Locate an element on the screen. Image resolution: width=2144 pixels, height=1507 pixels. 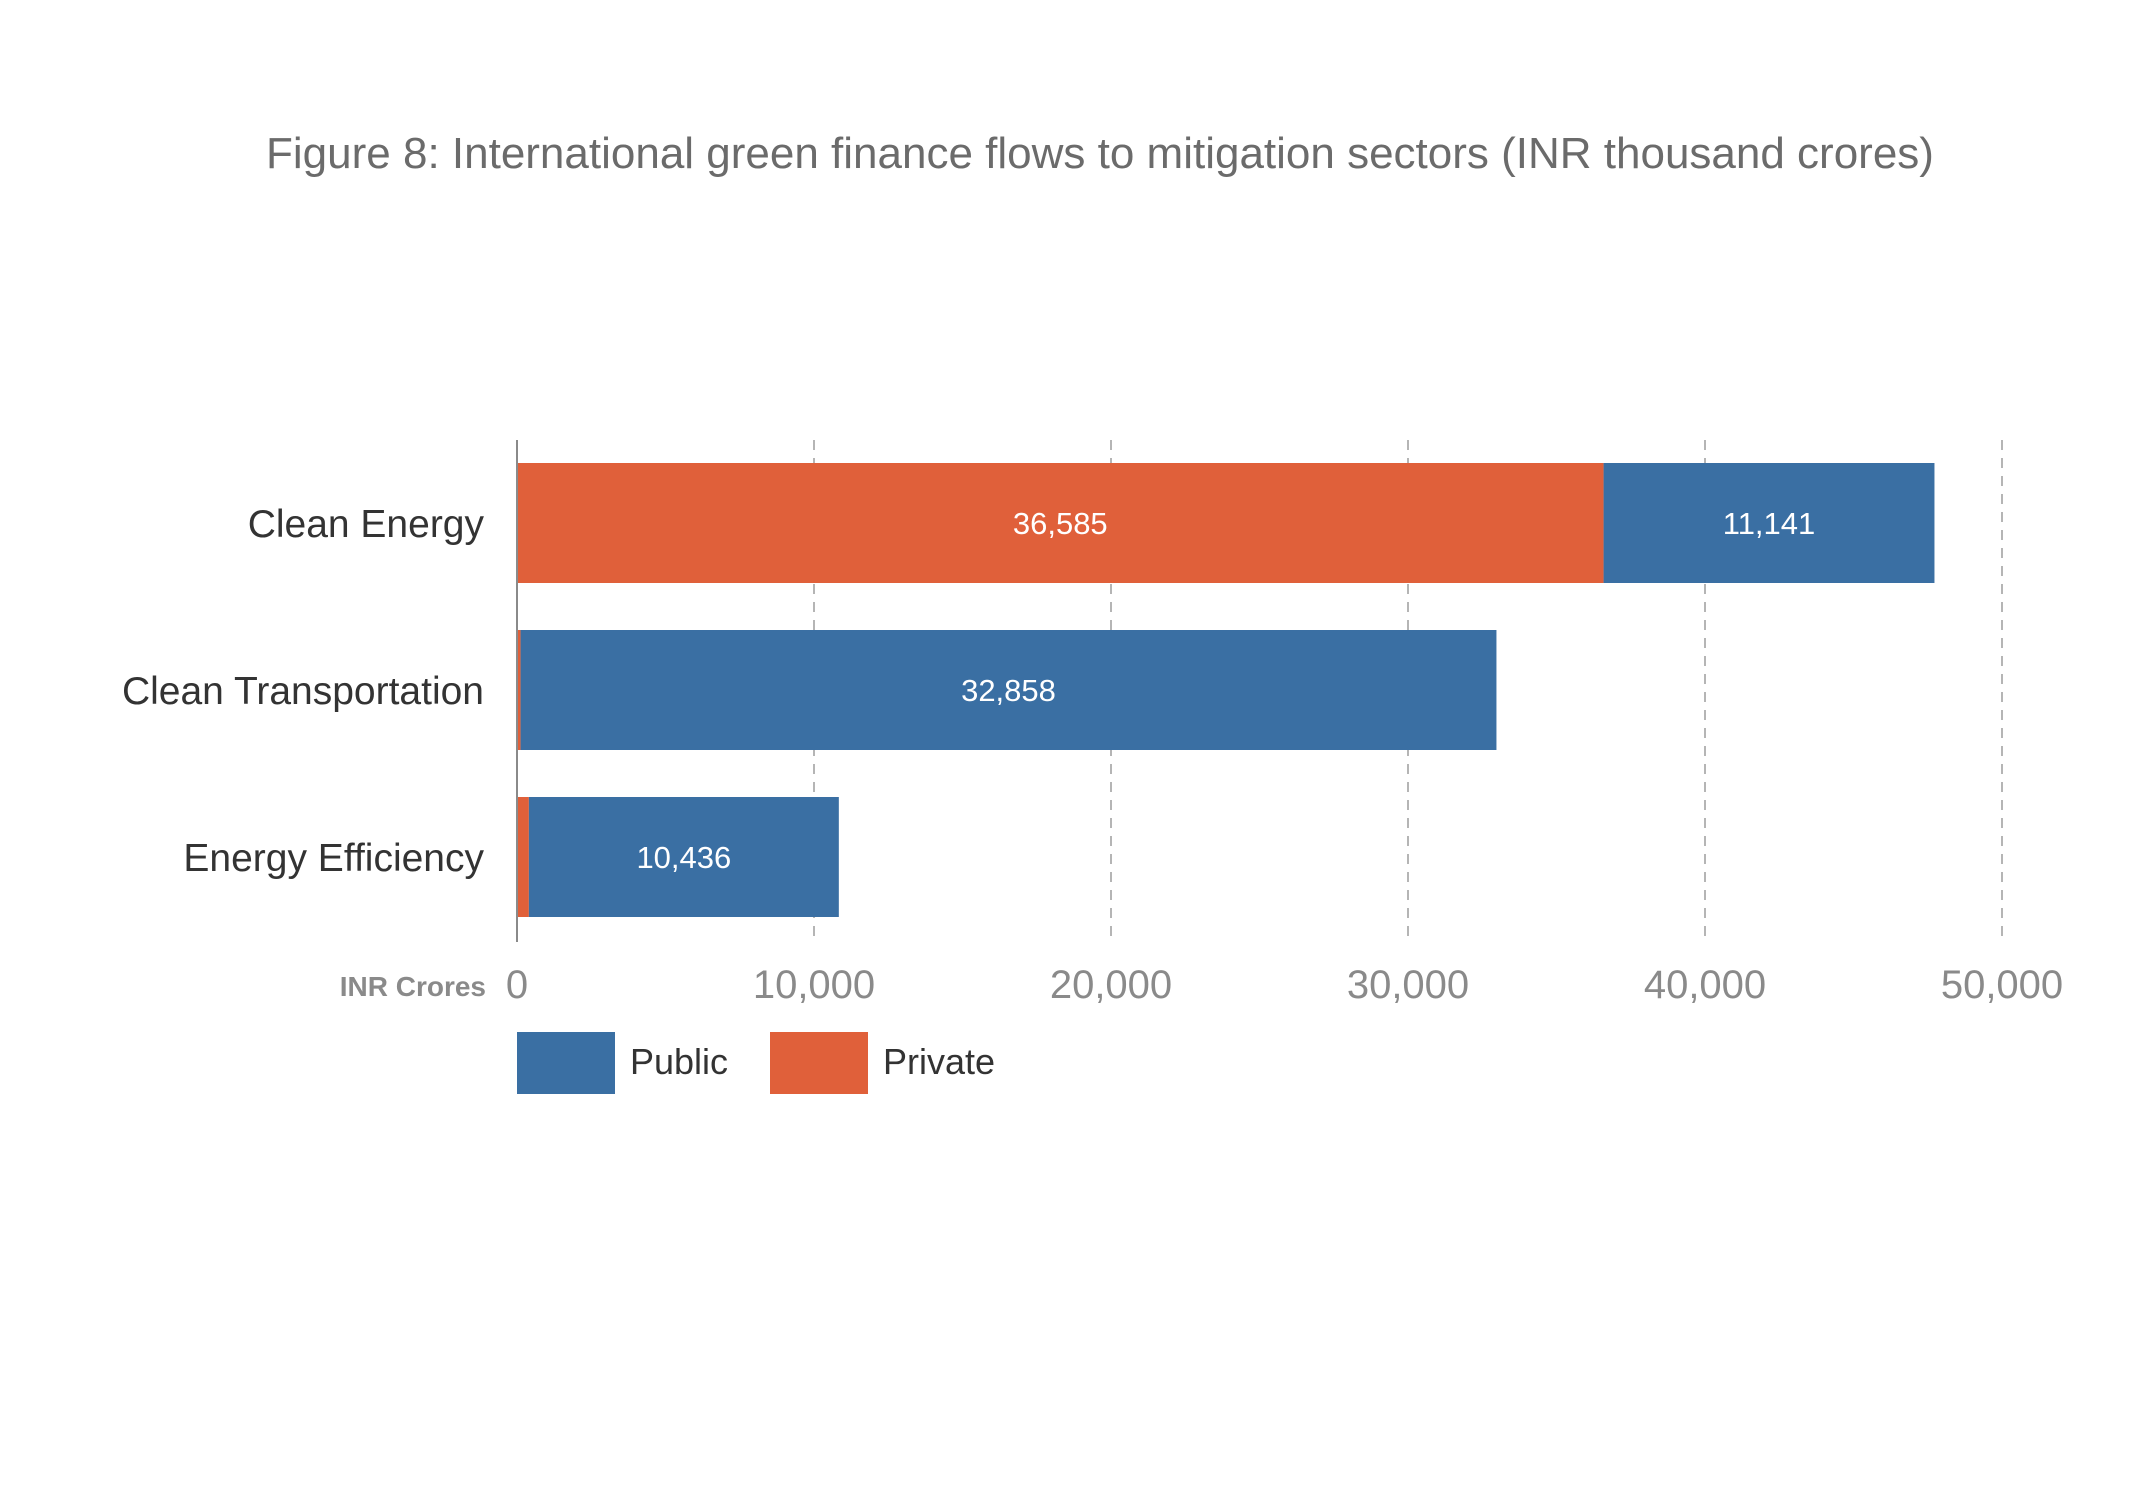
data-label-public-2: 10,436 is located at coordinates (683, 857).